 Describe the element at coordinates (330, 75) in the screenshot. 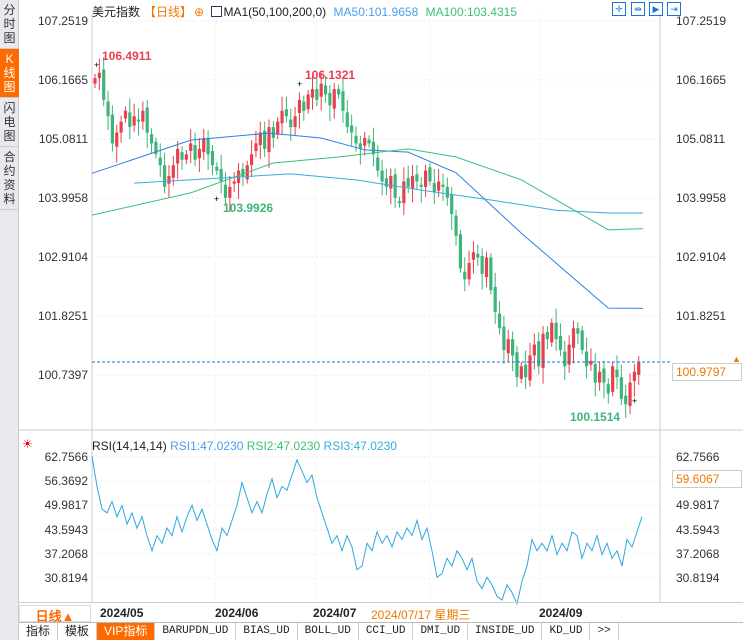

I see `high-annotation: 106.1321` at that location.